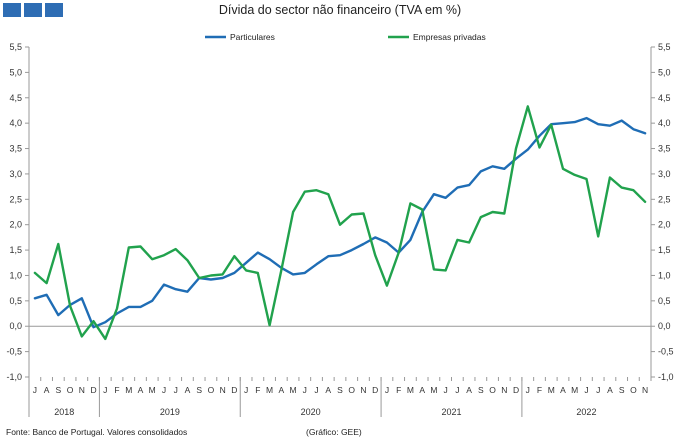 The width and height of the screenshot is (680, 443). What do you see at coordinates (15, 225) in the screenshot?
I see `y-tick-label-left: 2,0` at bounding box center [15, 225].